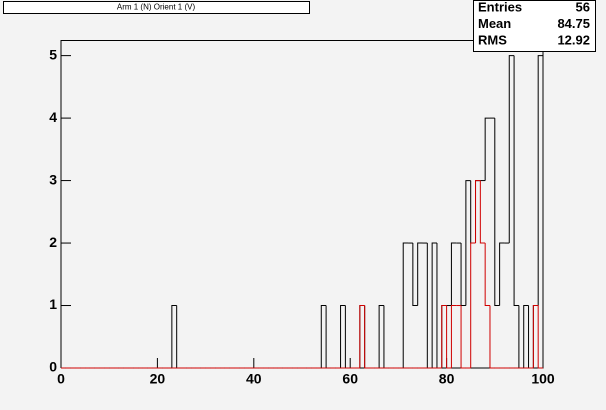 Image resolution: width=606 pixels, height=410 pixels. I want to click on y-tick-label: 5, so click(53, 54).